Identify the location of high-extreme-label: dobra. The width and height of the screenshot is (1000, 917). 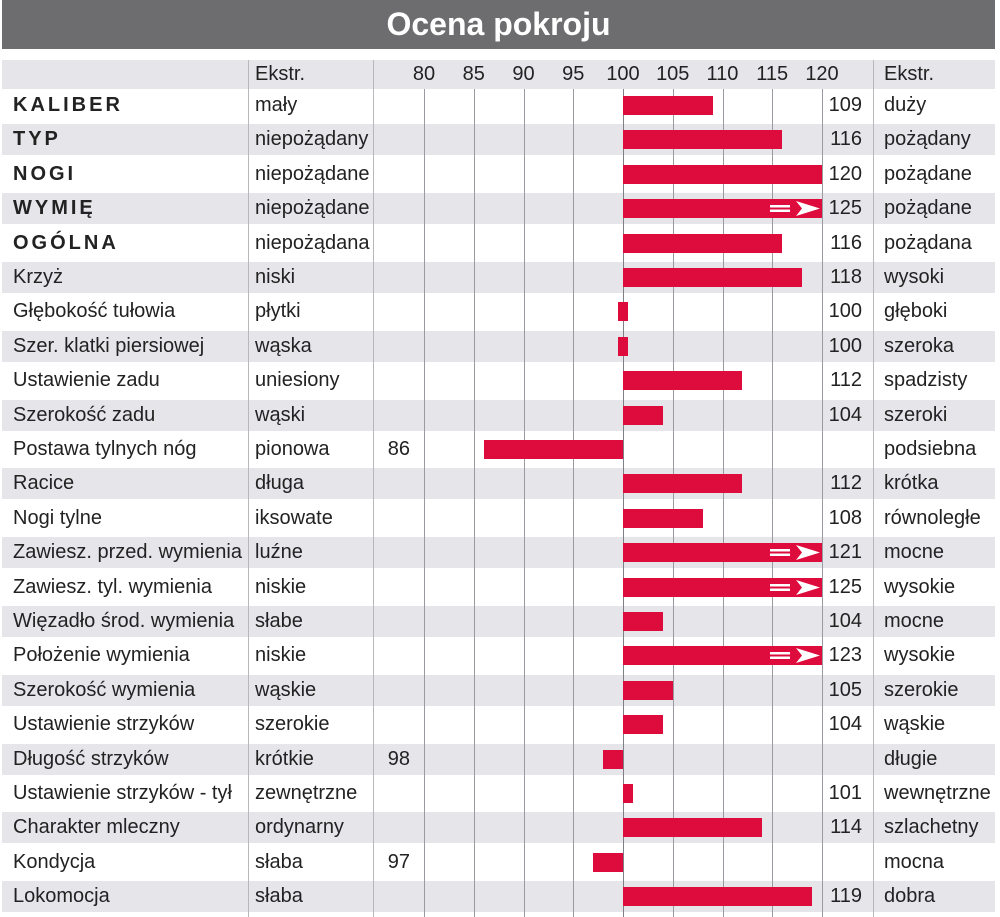
(910, 896).